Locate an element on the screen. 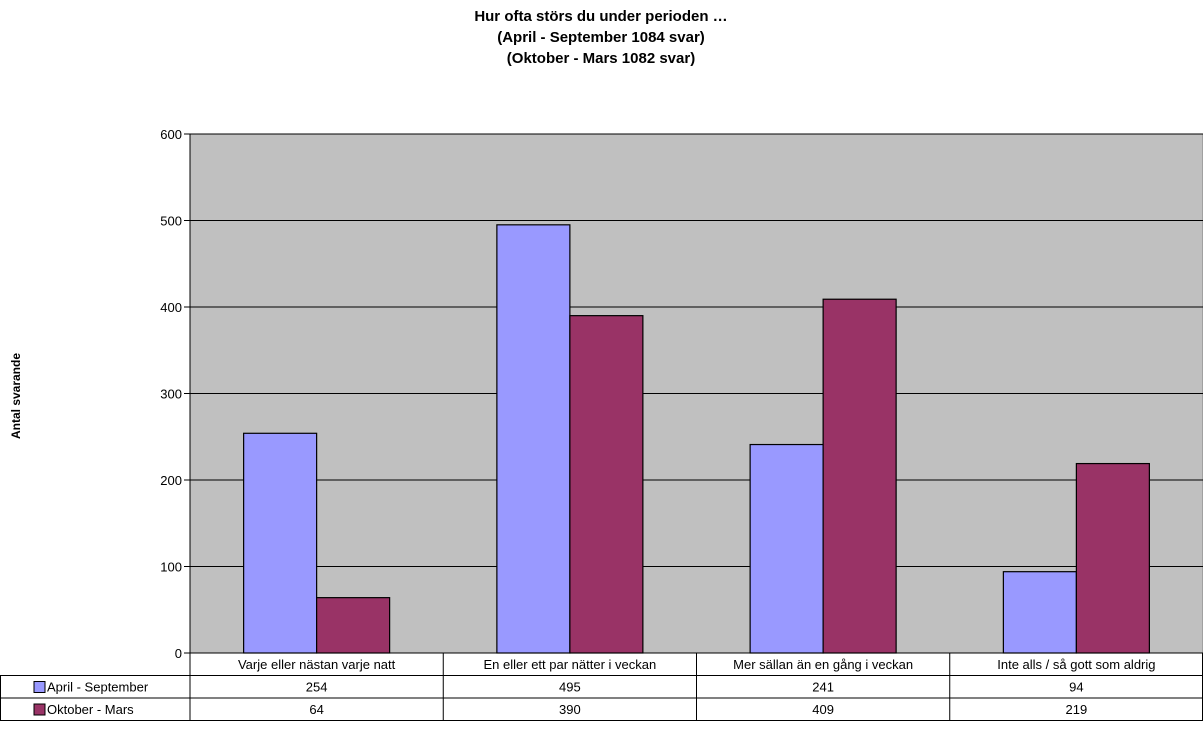 This screenshot has height=731, width=1203. y-tick-label: 400 is located at coordinates (171, 307).